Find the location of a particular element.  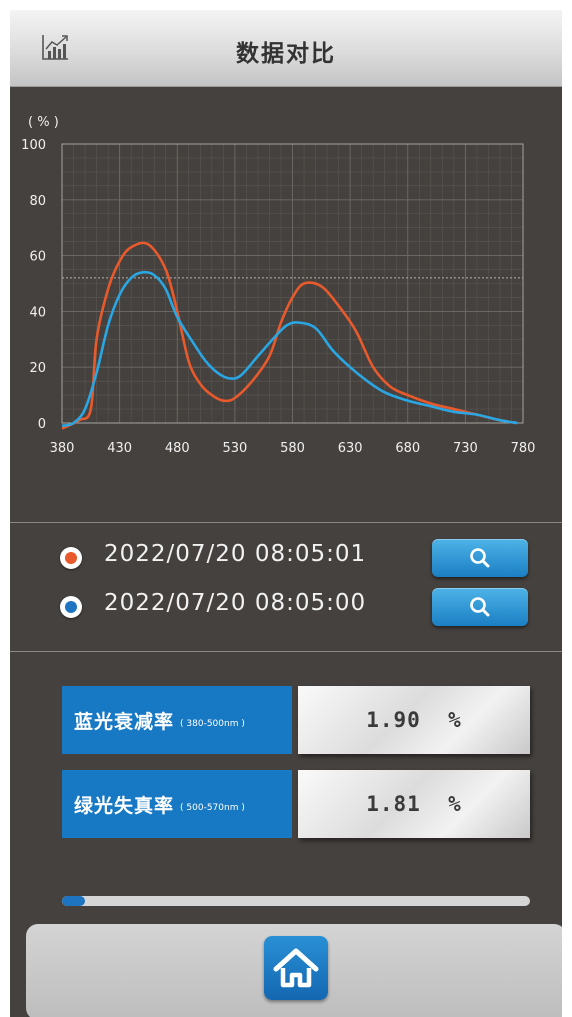

x-tick-label: 630 is located at coordinates (350, 448).